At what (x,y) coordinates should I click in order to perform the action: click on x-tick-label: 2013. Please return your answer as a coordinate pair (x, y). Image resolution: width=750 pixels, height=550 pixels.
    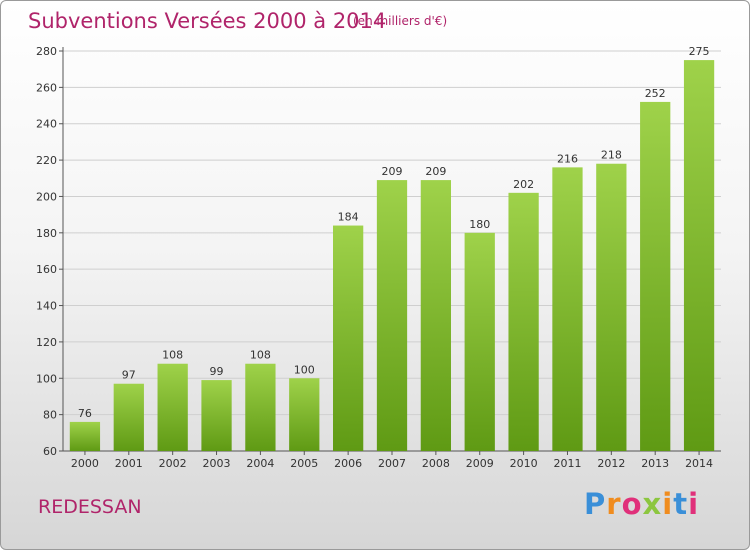
    Looking at the image, I should click on (655, 463).